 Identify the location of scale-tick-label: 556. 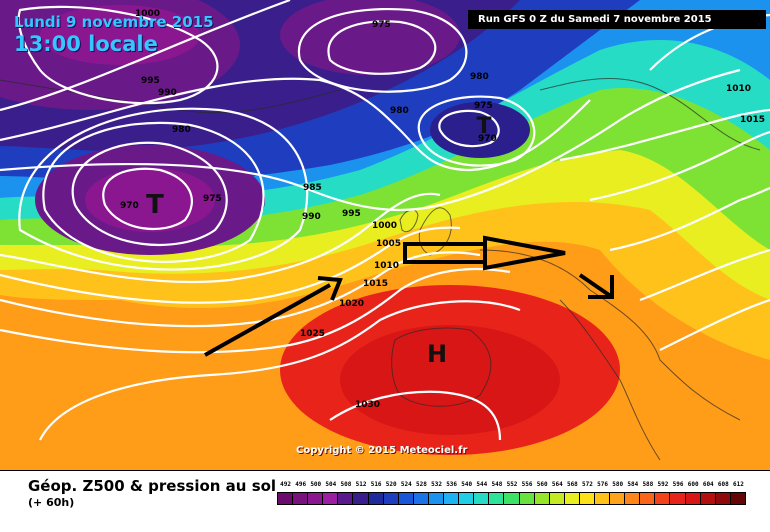
(527, 484).